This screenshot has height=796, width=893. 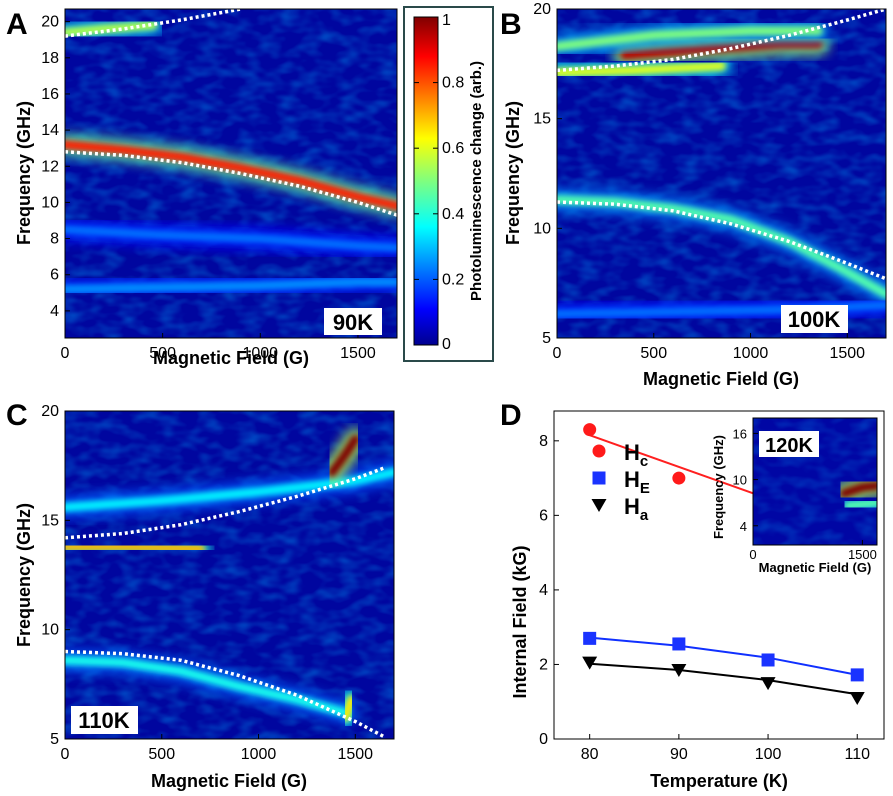 I want to click on panel-c-xtick-label: 500, so click(x=161, y=754).